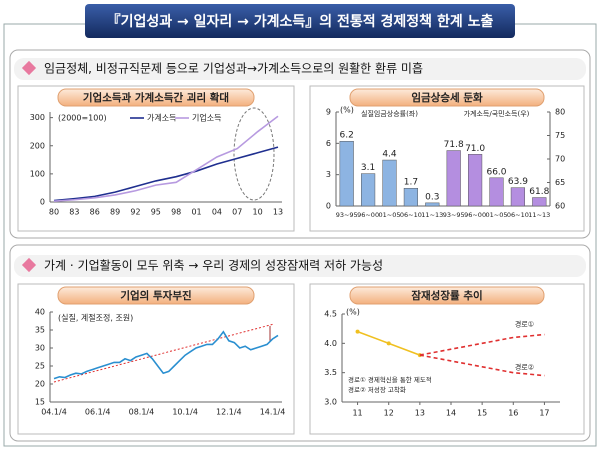 The image size is (600, 454). What do you see at coordinates (389, 413) in the screenshot?
I see `x-tick-label: 12` at bounding box center [389, 413].